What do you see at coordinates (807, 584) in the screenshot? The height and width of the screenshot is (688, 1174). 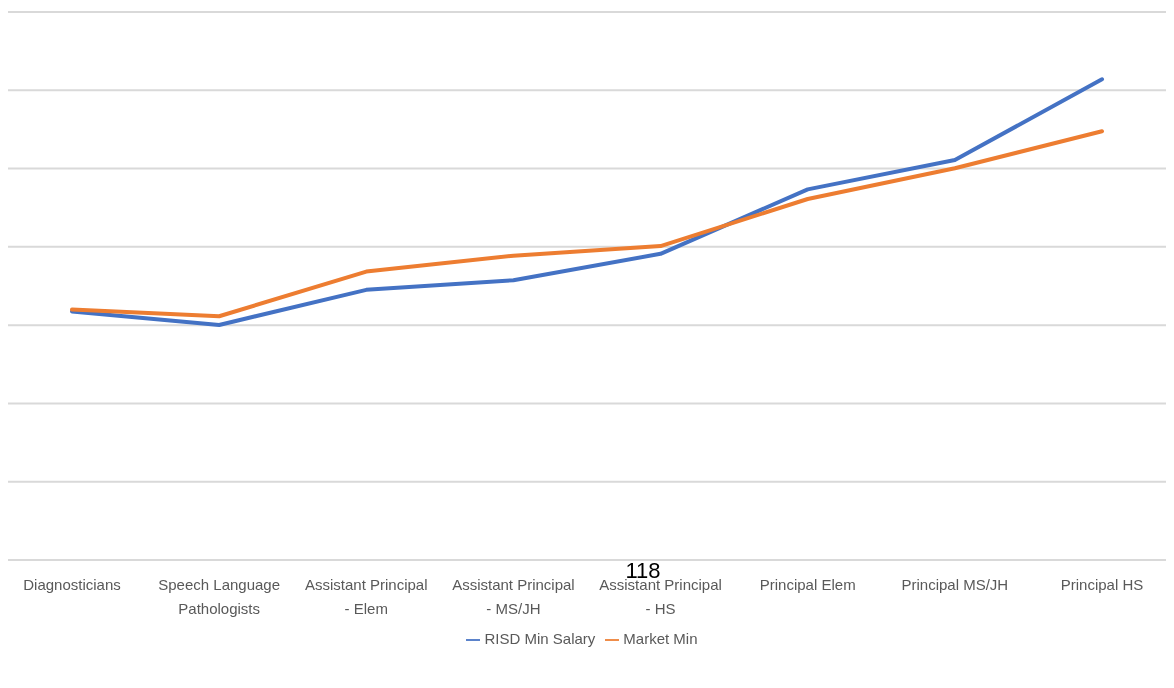 I see `x-tick-label: Principal Elem` at bounding box center [807, 584].